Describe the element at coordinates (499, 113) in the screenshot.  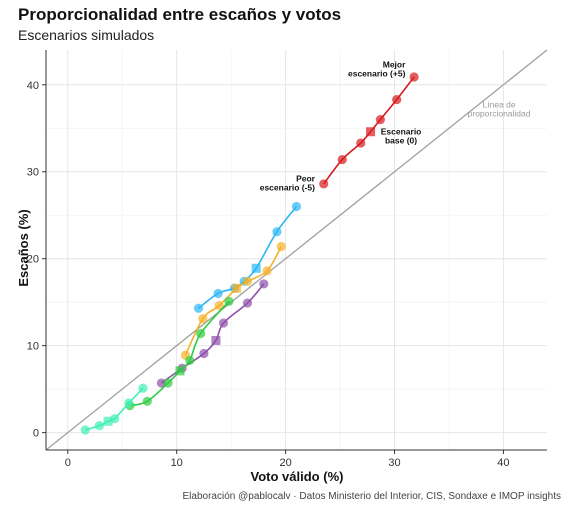
I see `proportionality-label: proporcionalidad` at that location.